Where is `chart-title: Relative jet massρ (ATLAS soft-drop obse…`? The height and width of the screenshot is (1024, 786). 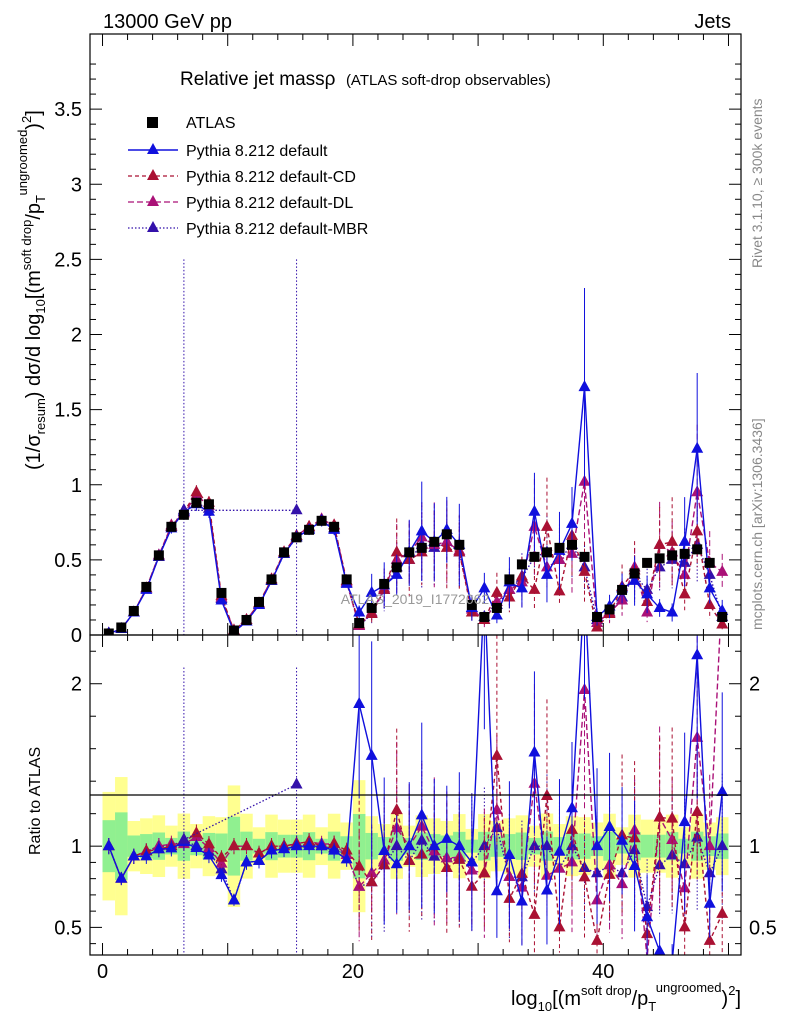
chart-title: Relative jet massρ (ATLAS soft-drop obse… is located at coordinates (365, 79).